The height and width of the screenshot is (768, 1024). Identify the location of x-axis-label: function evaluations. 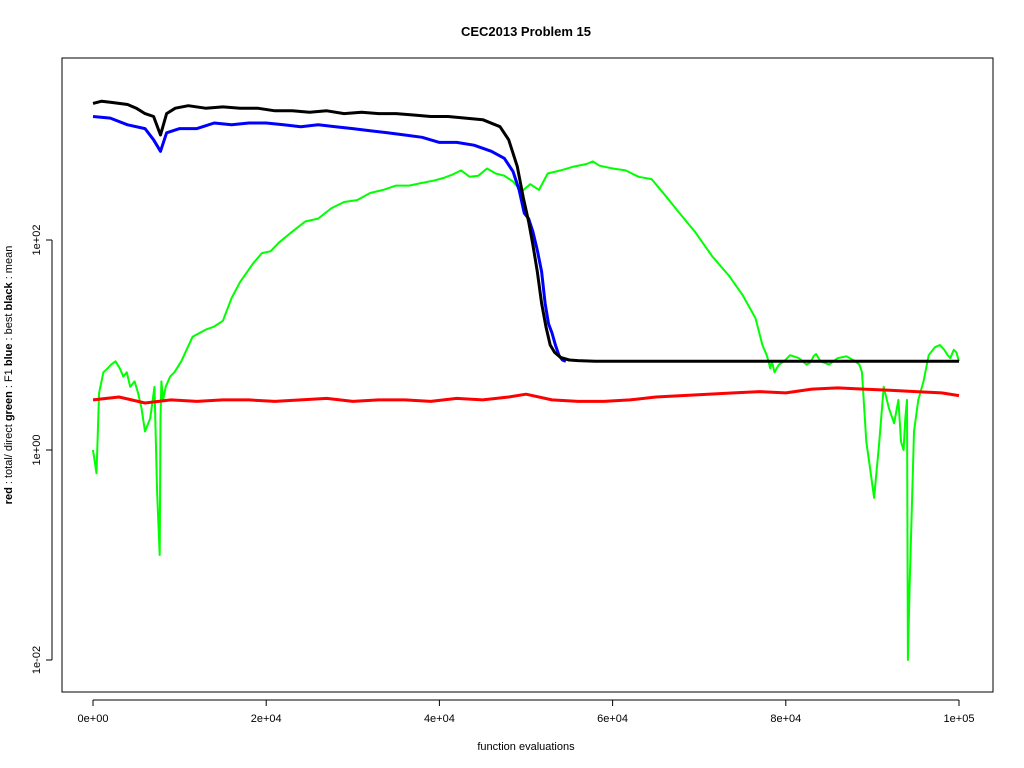
(526, 747).